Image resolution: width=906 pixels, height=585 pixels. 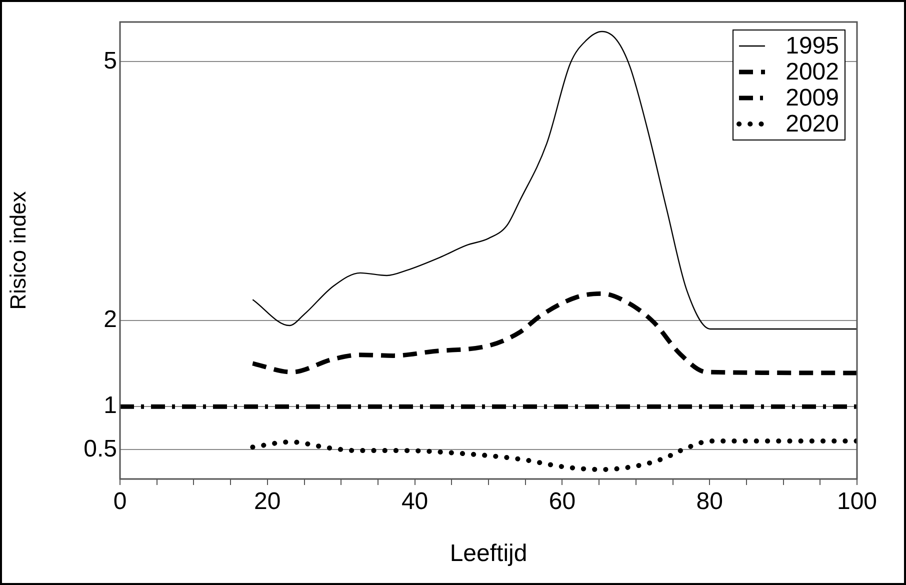 I want to click on x-tick-label: 100, so click(x=857, y=502).